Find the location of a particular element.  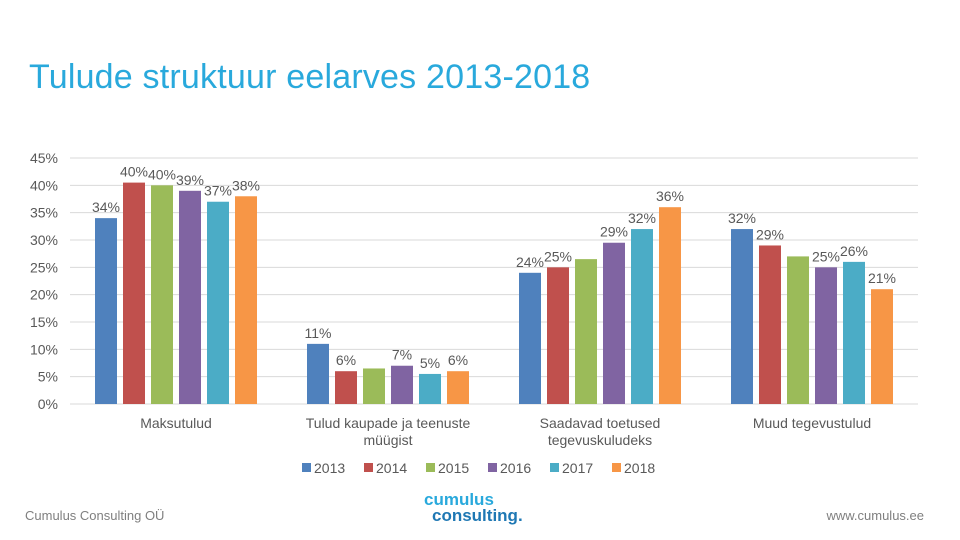

data-label: 24% is located at coordinates (530, 262).